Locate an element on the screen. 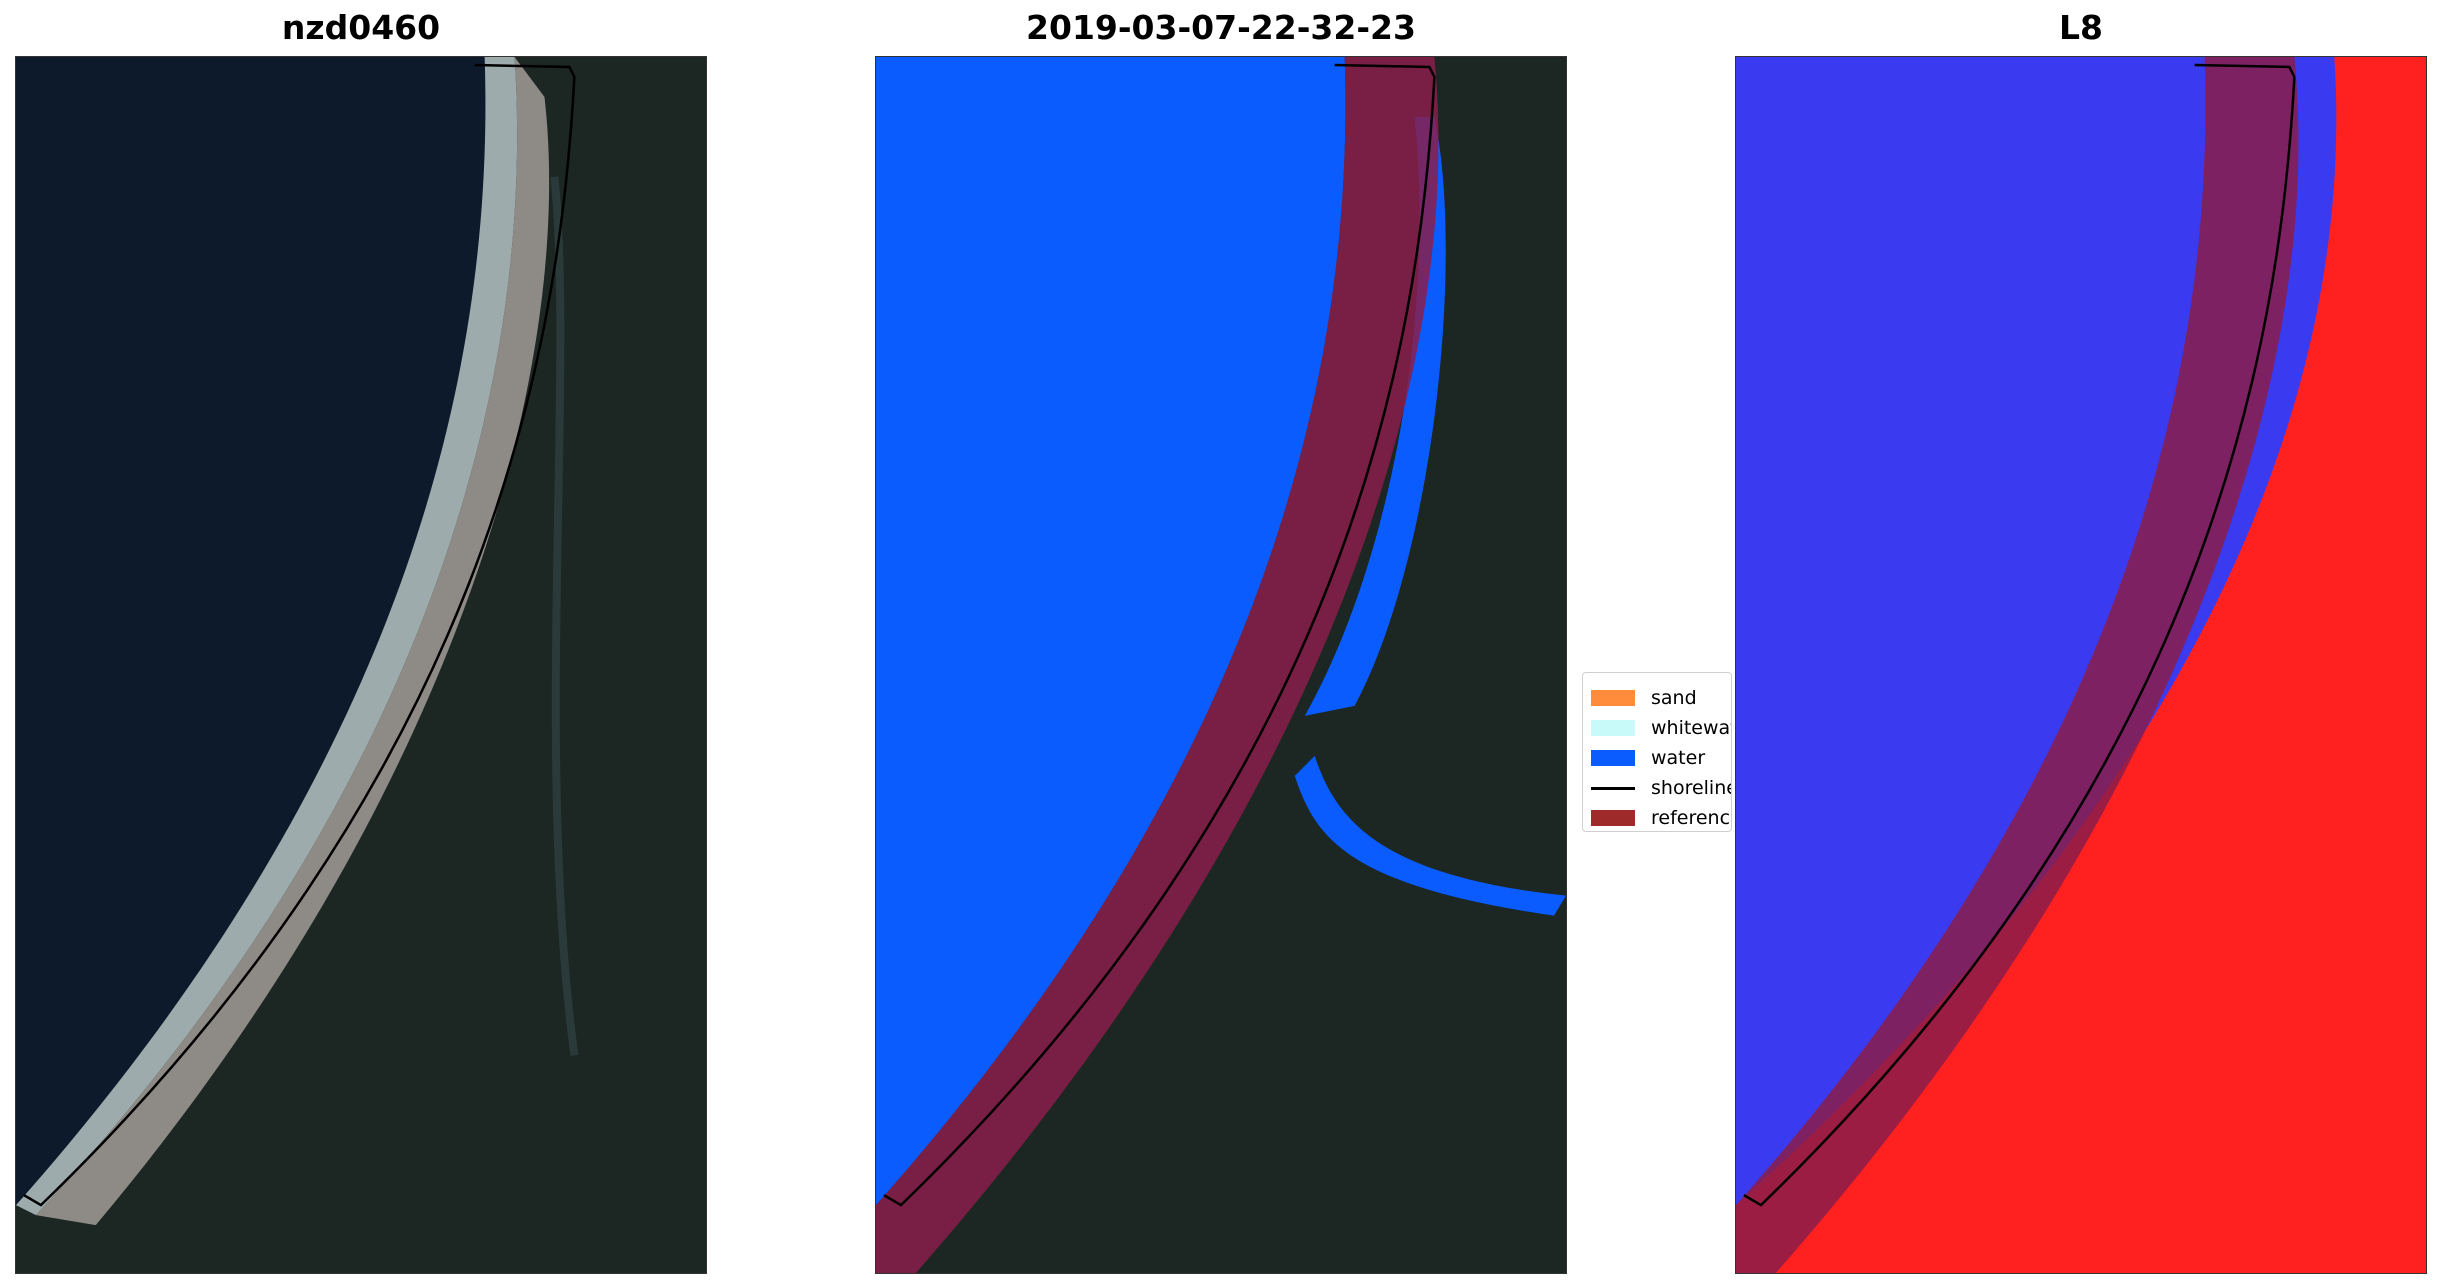 This screenshot has width=2438, height=1283. shoreline-swatch is located at coordinates (1613, 788).